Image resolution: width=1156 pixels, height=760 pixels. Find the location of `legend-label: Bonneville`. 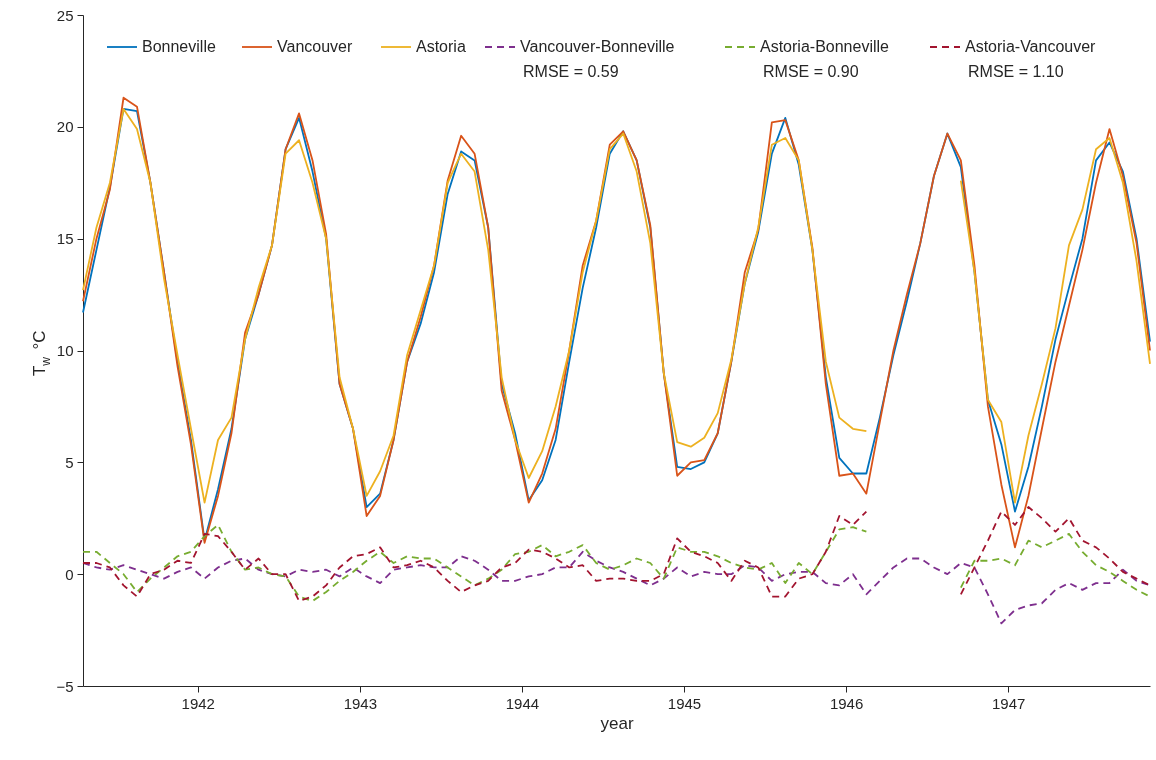

legend-label: Bonneville is located at coordinates (179, 46).